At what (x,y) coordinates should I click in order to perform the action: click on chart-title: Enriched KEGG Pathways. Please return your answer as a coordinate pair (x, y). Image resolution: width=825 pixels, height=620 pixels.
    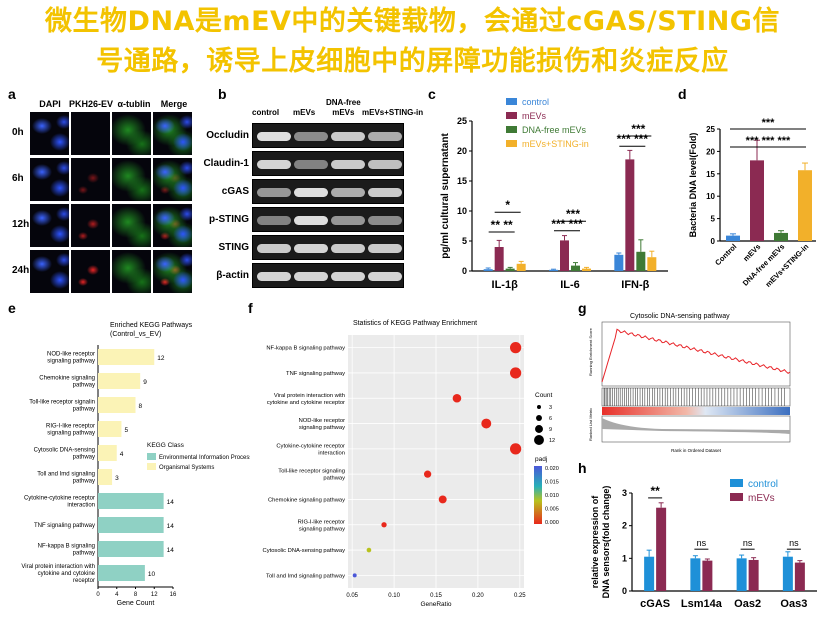
    Looking at the image, I should click on (151, 325).